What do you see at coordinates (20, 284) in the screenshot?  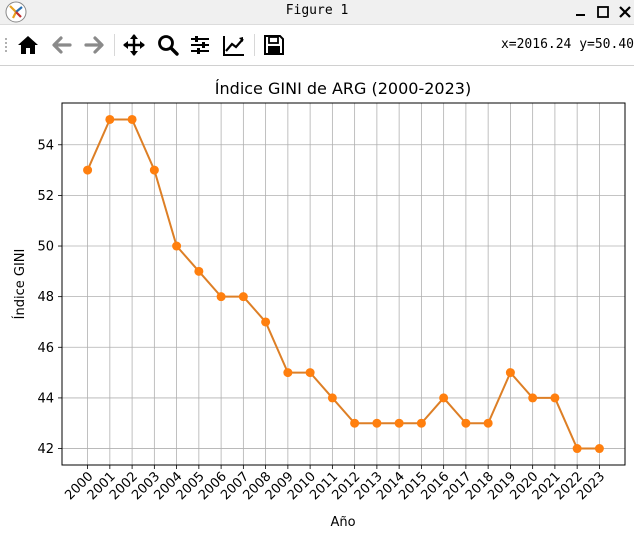 I see `y-axis-label: Índice GINI` at bounding box center [20, 284].